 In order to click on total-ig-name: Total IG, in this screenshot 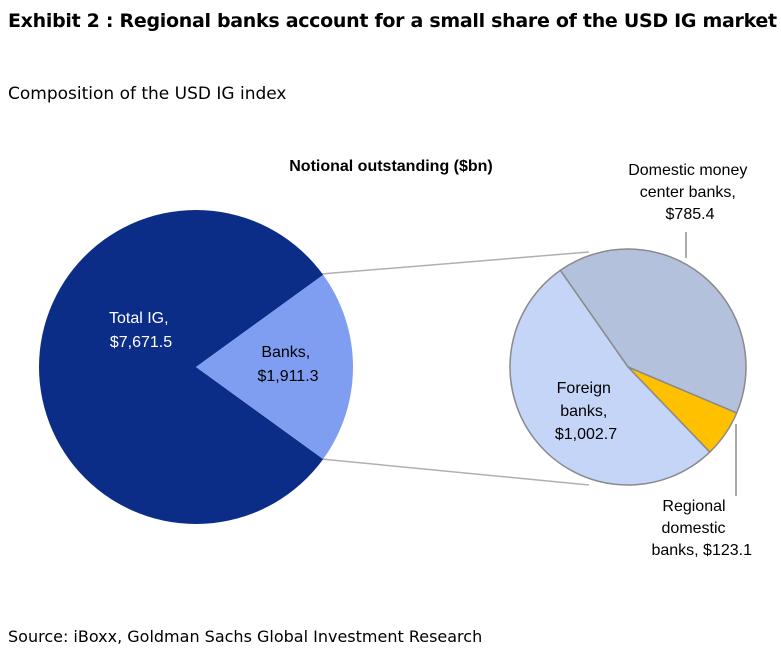, I will do `click(139, 318)`.